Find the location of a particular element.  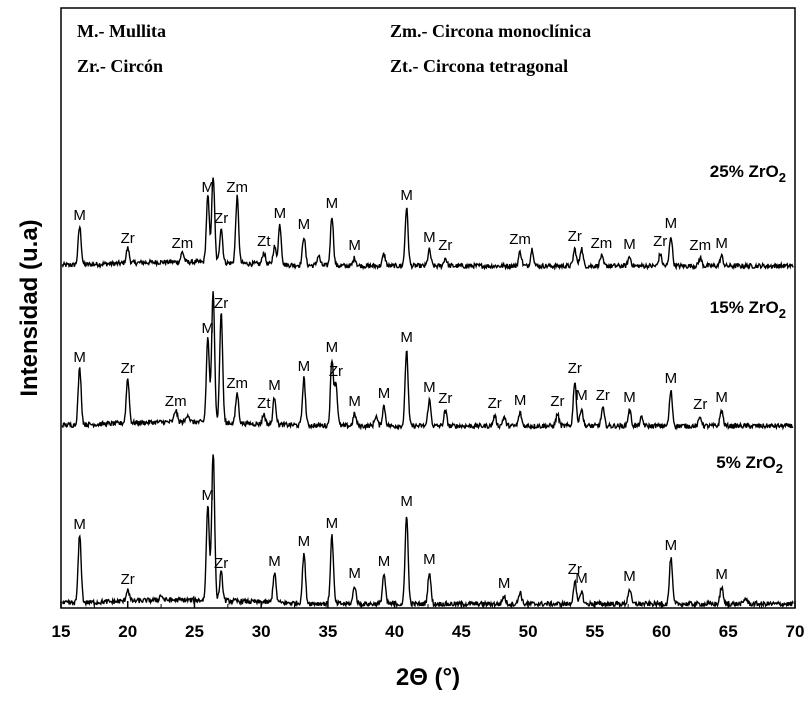

legend-circona-tetragonal: Zt.- Circona tetragonal is located at coordinates (479, 66).